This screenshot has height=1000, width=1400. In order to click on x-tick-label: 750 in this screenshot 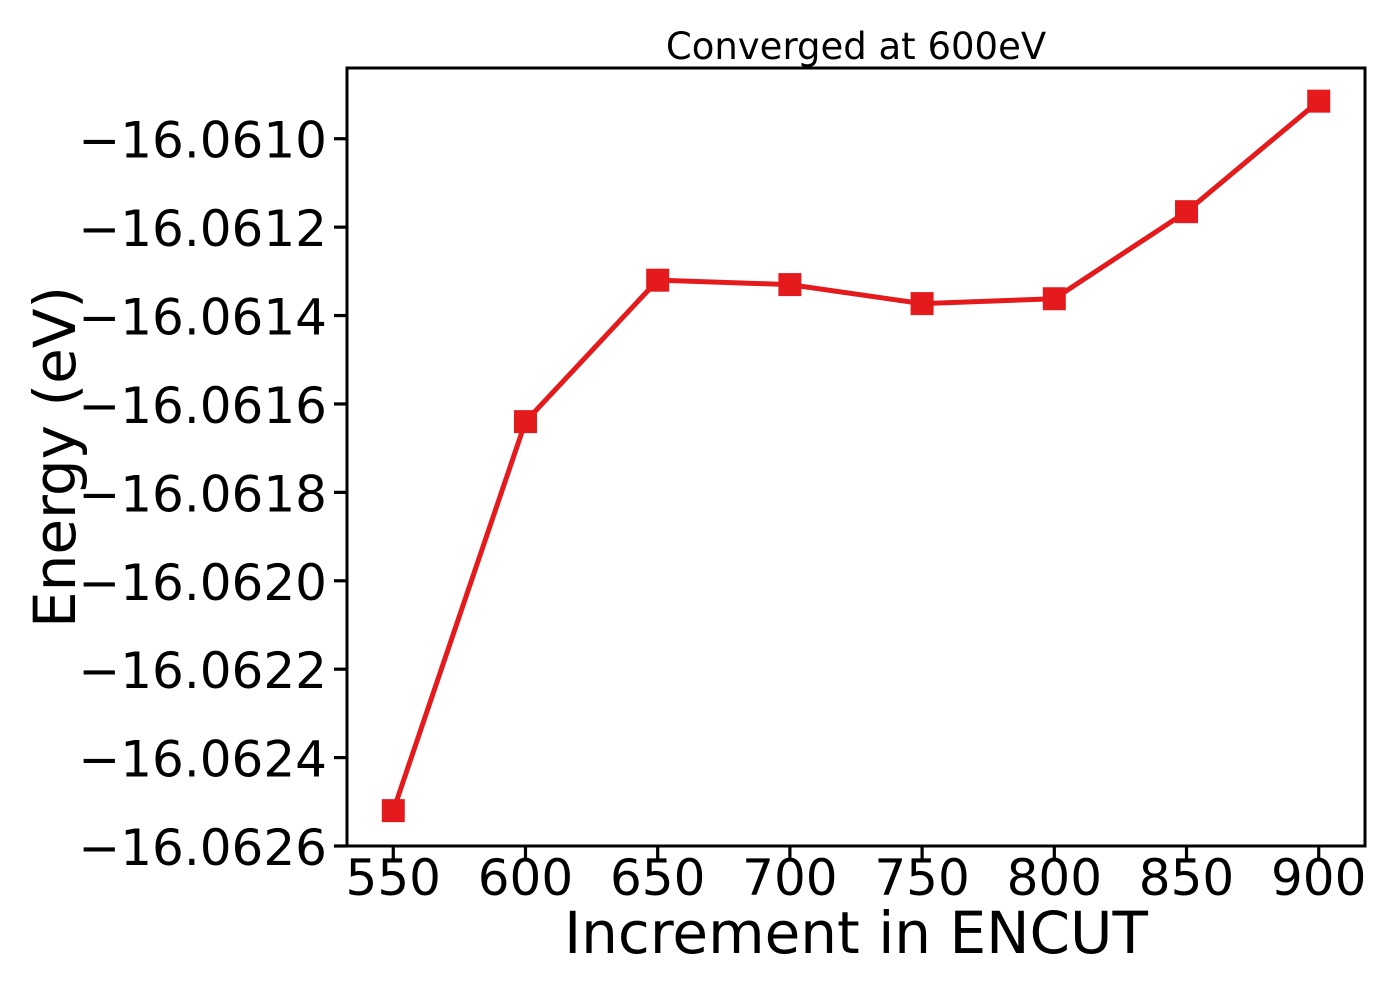, I will do `click(921, 878)`.